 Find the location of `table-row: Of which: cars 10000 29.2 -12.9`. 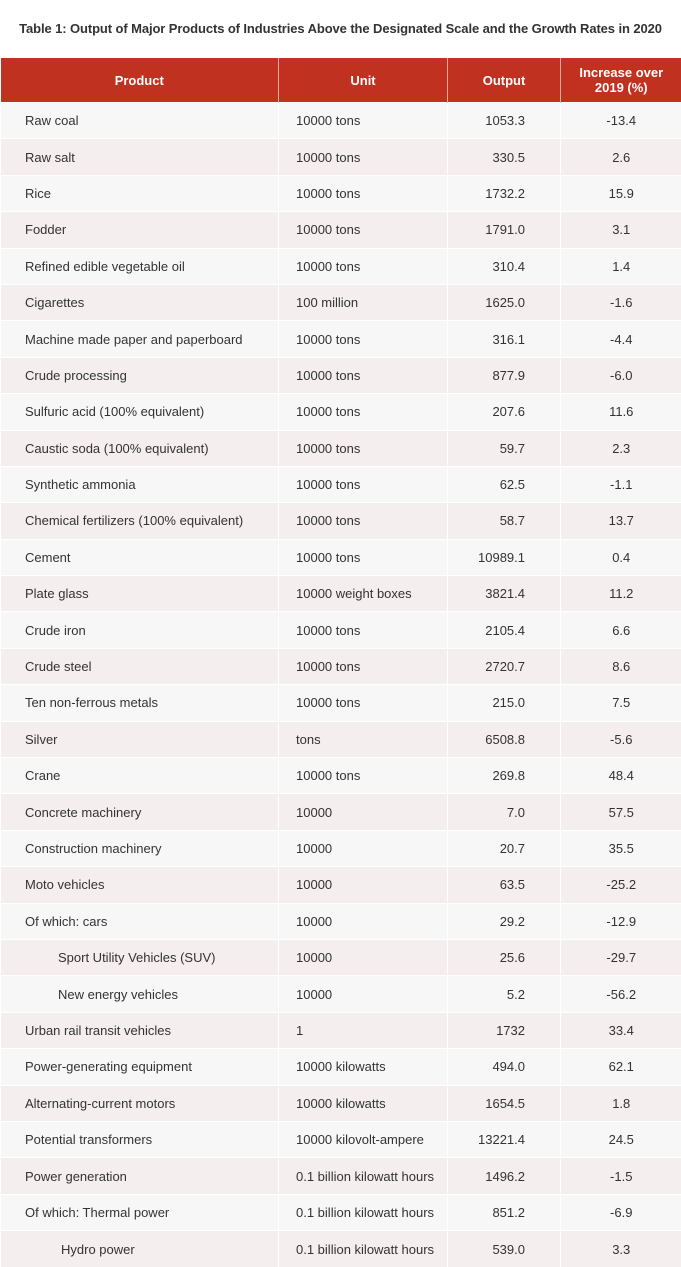

table-row: Of which: cars 10000 29.2 -12.9 is located at coordinates (340, 921).